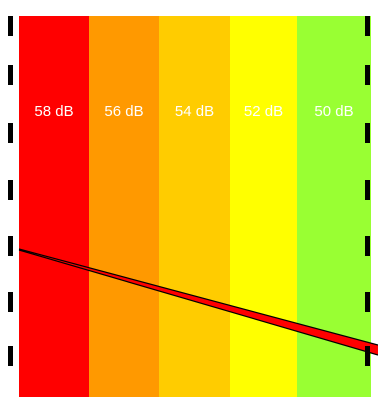 The height and width of the screenshot is (401, 378). I want to click on noise-band-labels: 58 dB 56 dB 54 dB 52 dB 50 dB, so click(193, 111).